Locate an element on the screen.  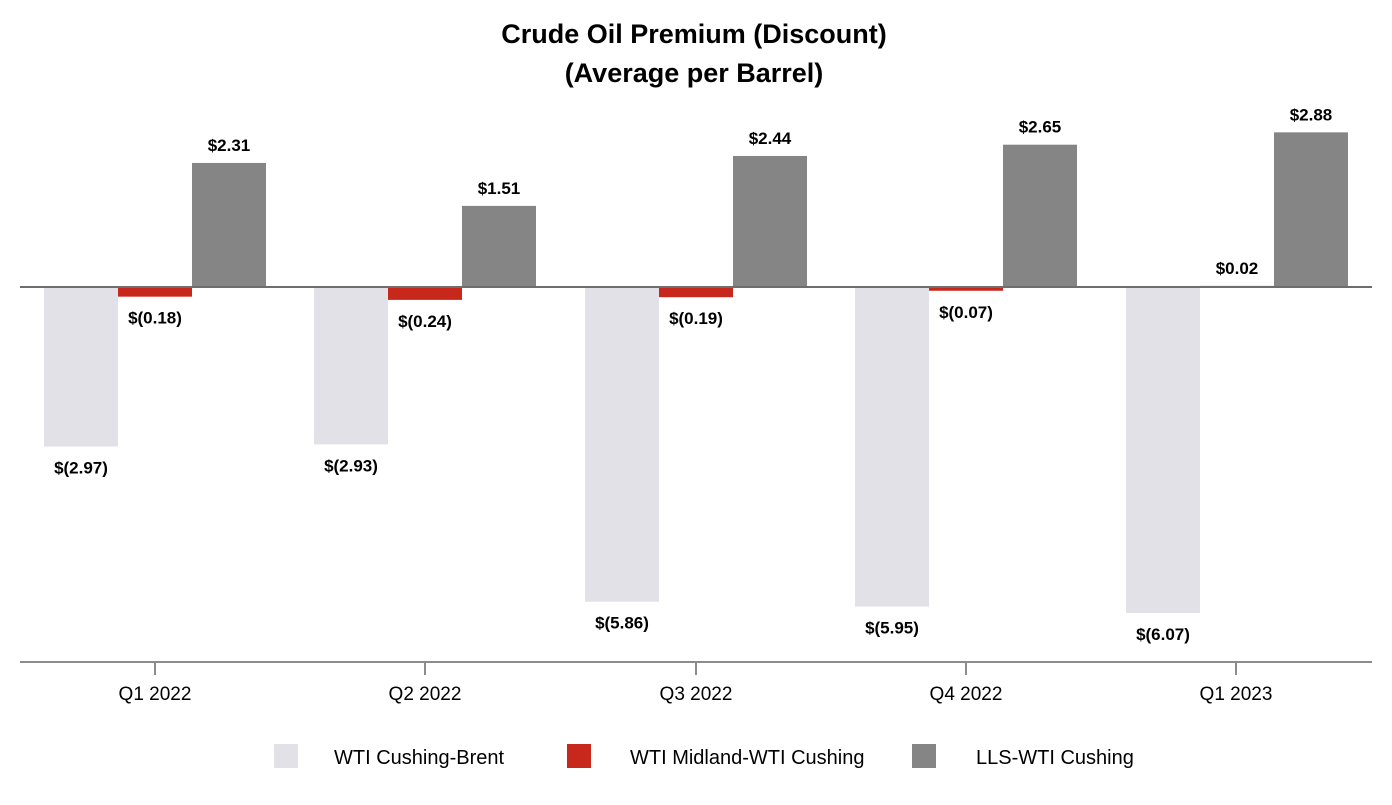
bar-wti-cushing-brent-q4-2022 is located at coordinates (892, 447).